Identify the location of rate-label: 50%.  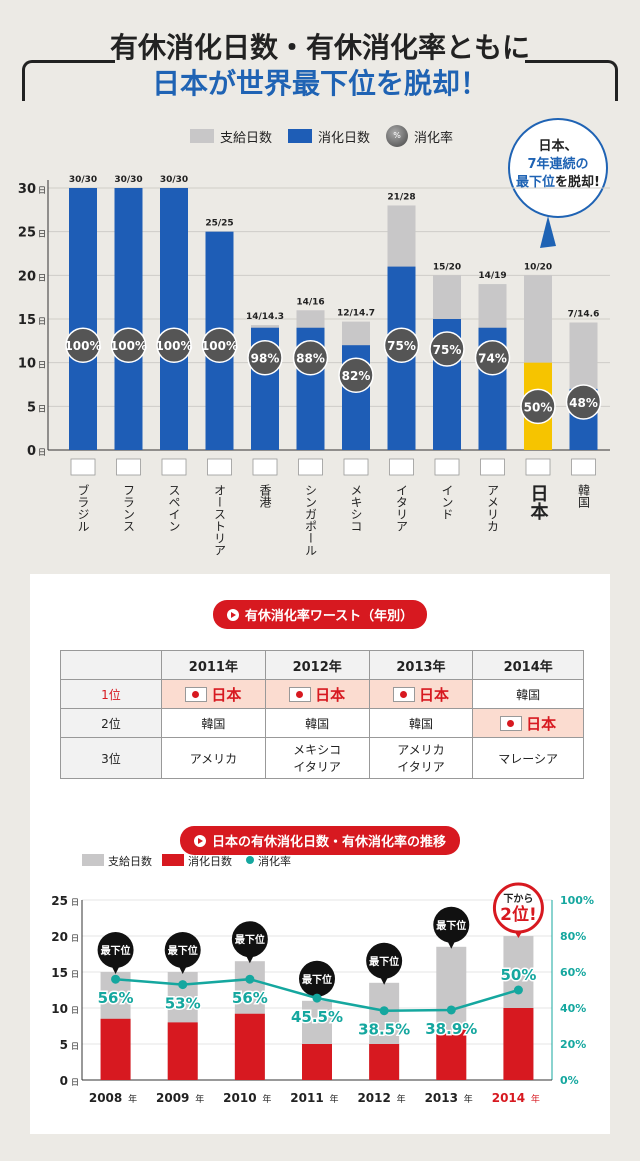
(518, 975).